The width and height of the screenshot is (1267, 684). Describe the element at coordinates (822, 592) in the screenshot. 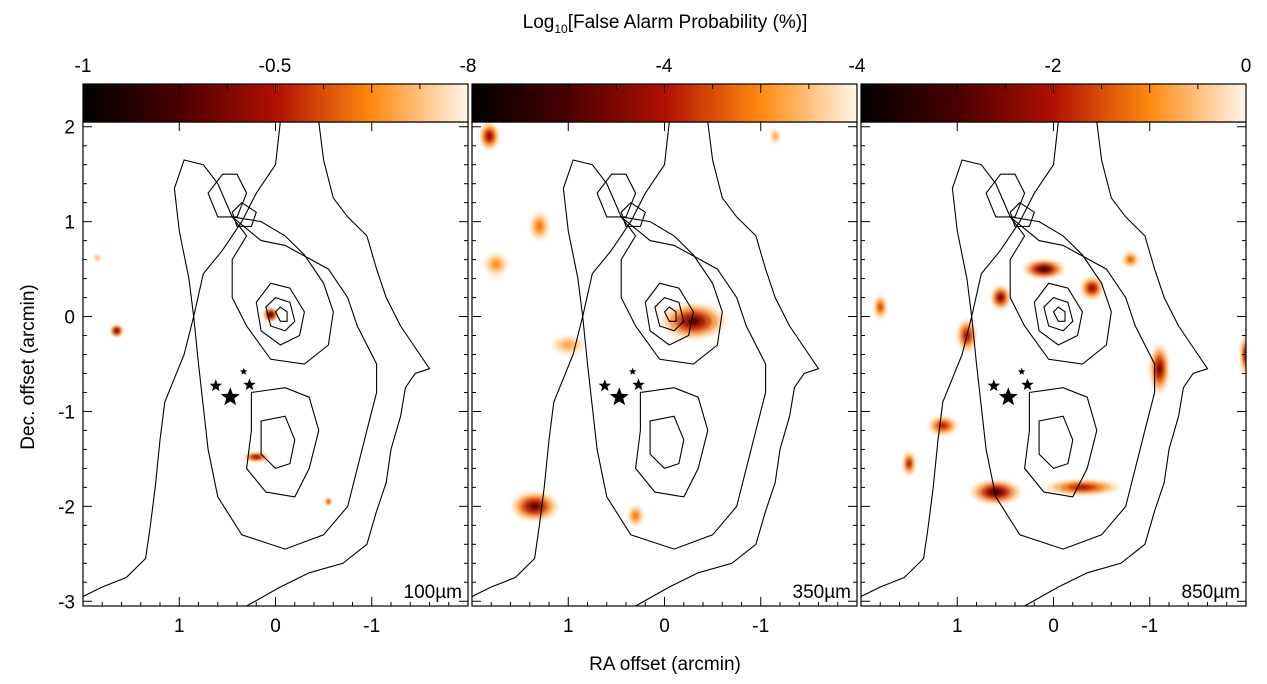

I see `panel-wavelength-label: 350µm` at that location.